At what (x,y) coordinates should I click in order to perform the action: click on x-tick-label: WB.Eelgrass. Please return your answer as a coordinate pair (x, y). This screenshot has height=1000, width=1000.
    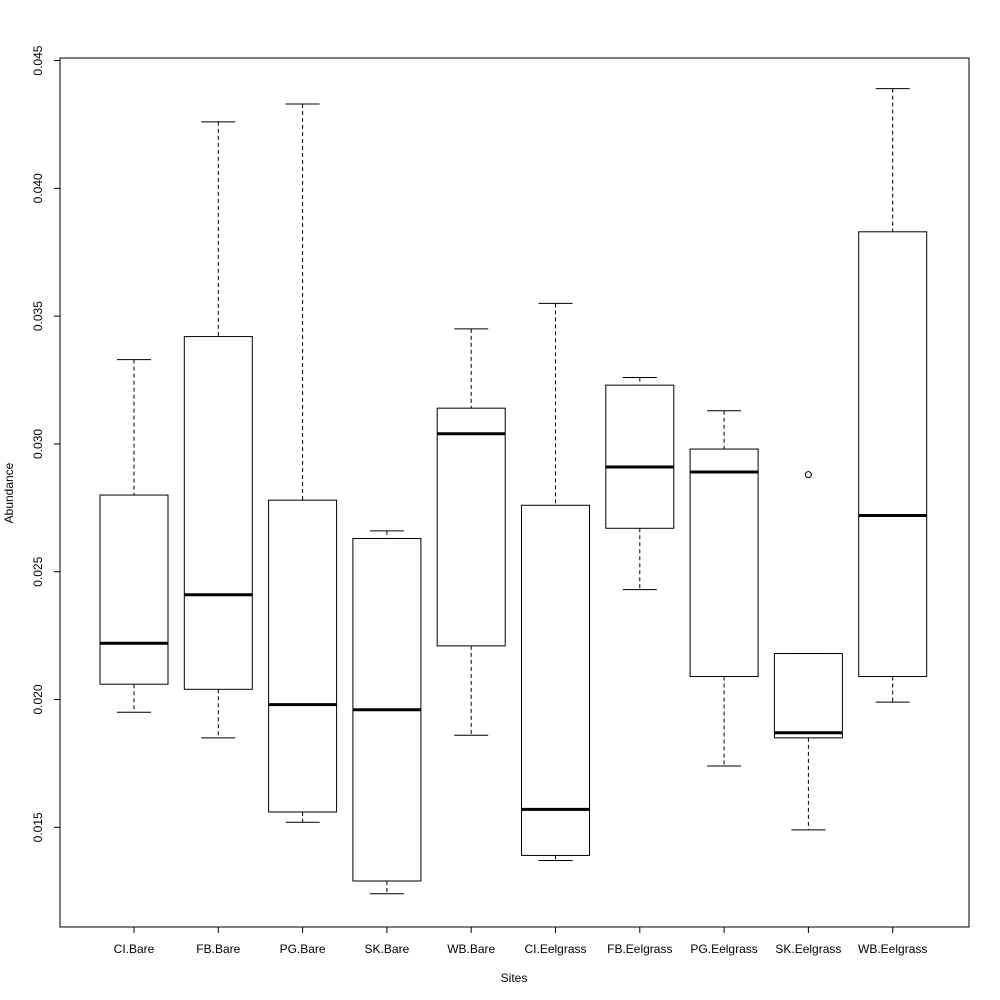
    Looking at the image, I should click on (892, 949).